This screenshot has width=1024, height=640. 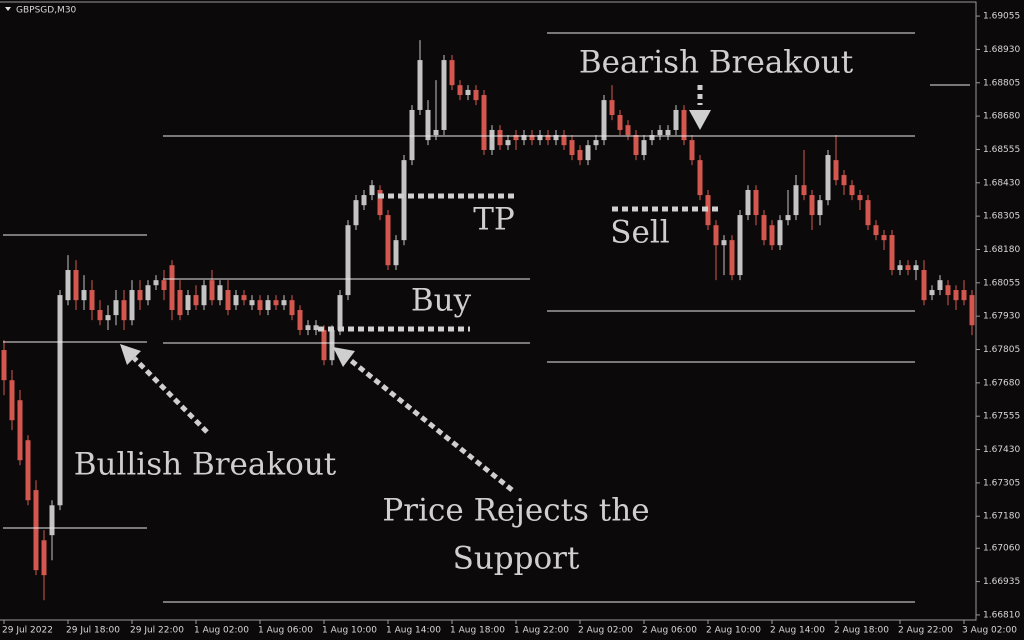 What do you see at coordinates (861, 631) in the screenshot?
I see `x-tick-label: 2 Aug 18:00` at bounding box center [861, 631].